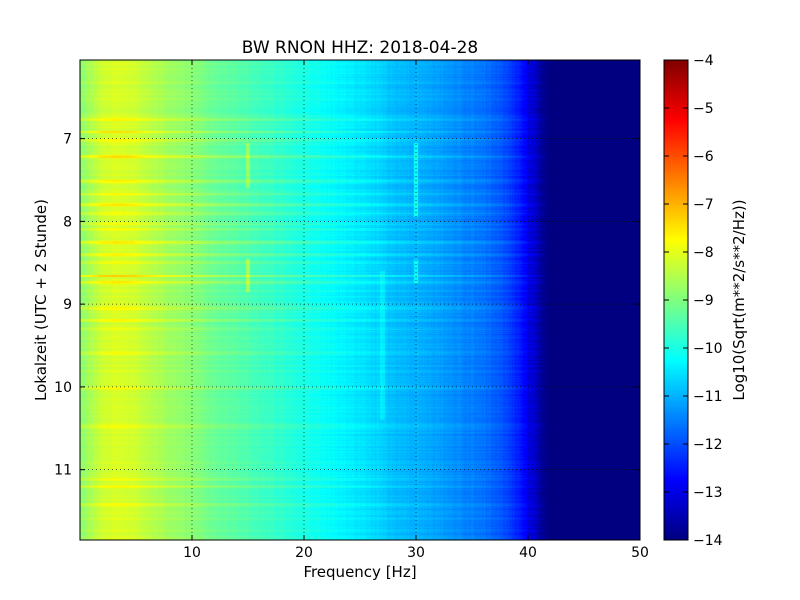  I want to click on colorbar: −4 −5 −6 −7 −8 −9 −10 −11 −12 −13 −14, so click(693, 301).